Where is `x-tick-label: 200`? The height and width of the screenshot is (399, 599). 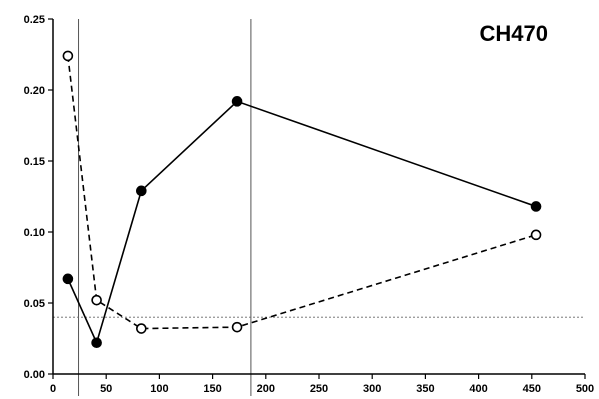 x-tick-label: 200 is located at coordinates (266, 389).